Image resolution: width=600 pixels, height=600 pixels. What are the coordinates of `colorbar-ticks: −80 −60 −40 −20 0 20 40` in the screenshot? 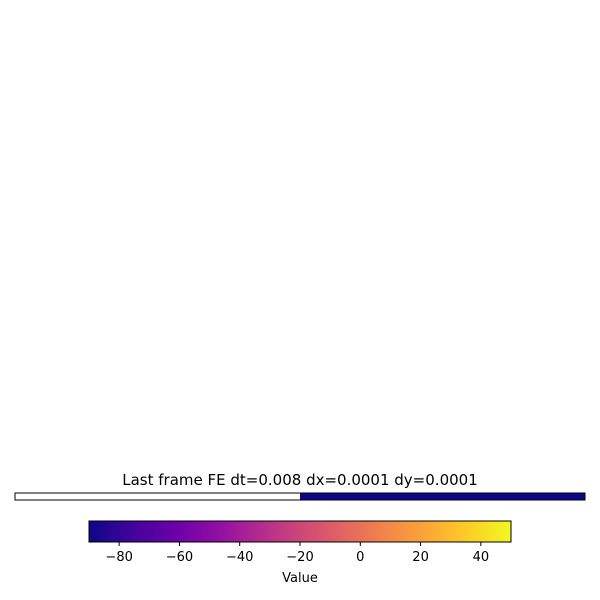 It's located at (297, 553).